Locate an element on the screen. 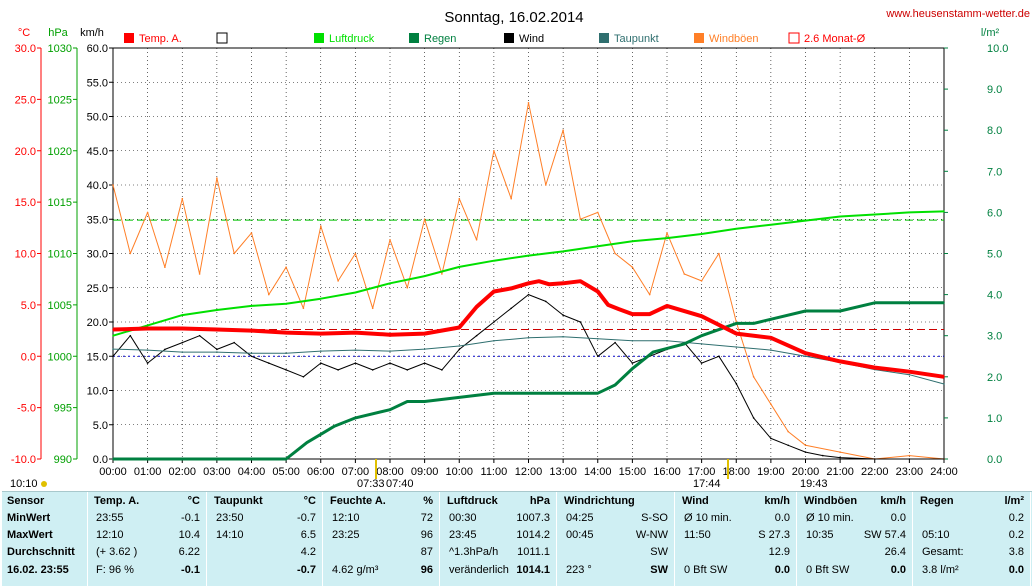 This screenshot has width=1034, height=587. pressure-tick-label: 1030 is located at coordinates (60, 49).